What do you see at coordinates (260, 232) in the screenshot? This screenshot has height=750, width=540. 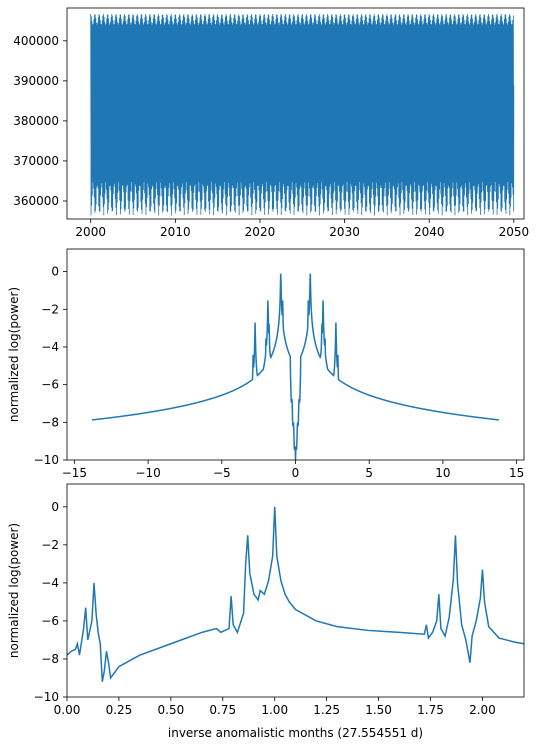 I see `x-tick-label: 2020` at bounding box center [260, 232].